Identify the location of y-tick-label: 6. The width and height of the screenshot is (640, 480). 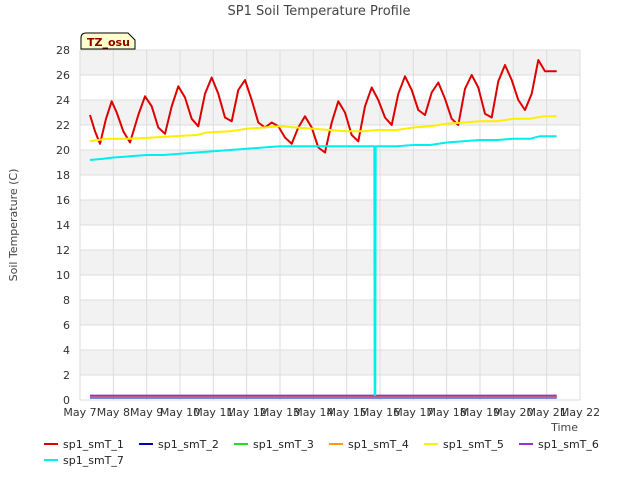
(66, 325).